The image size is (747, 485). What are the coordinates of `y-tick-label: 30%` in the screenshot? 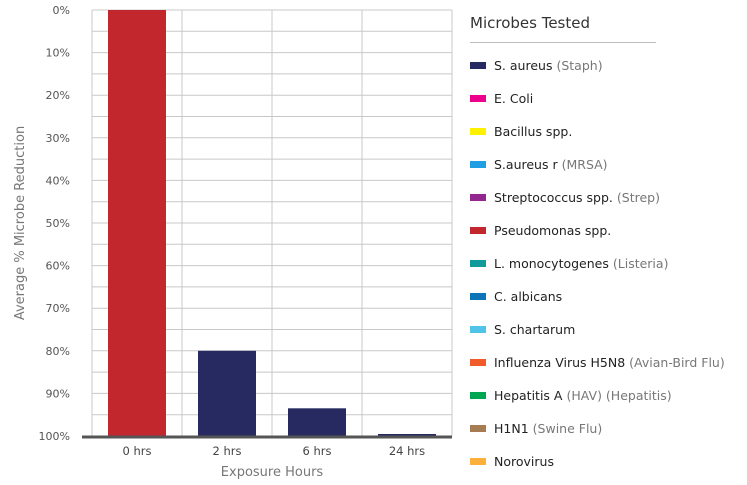 It's located at (58, 138).